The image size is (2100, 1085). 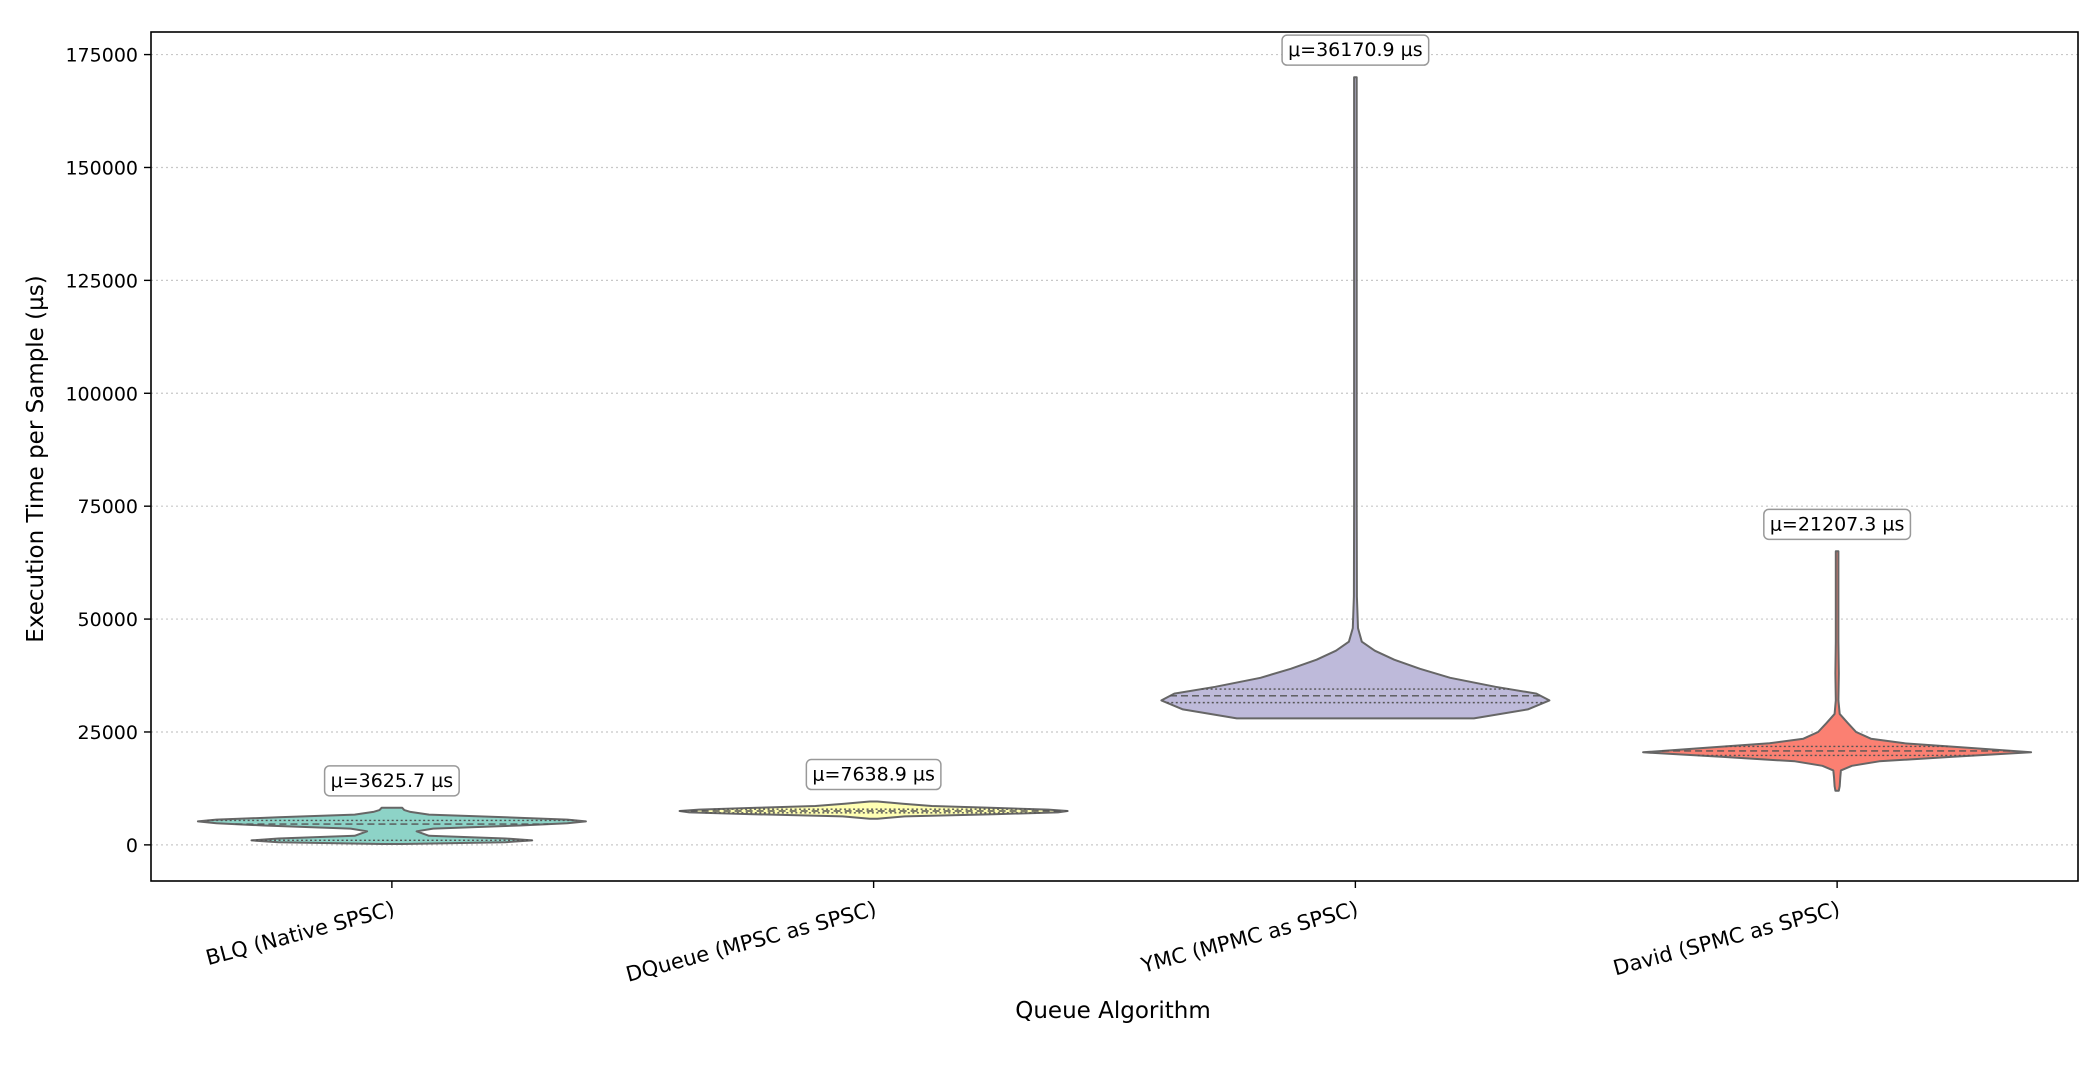 I want to click on mean-label-text: μ=7638.9 µs, so click(x=873, y=775).